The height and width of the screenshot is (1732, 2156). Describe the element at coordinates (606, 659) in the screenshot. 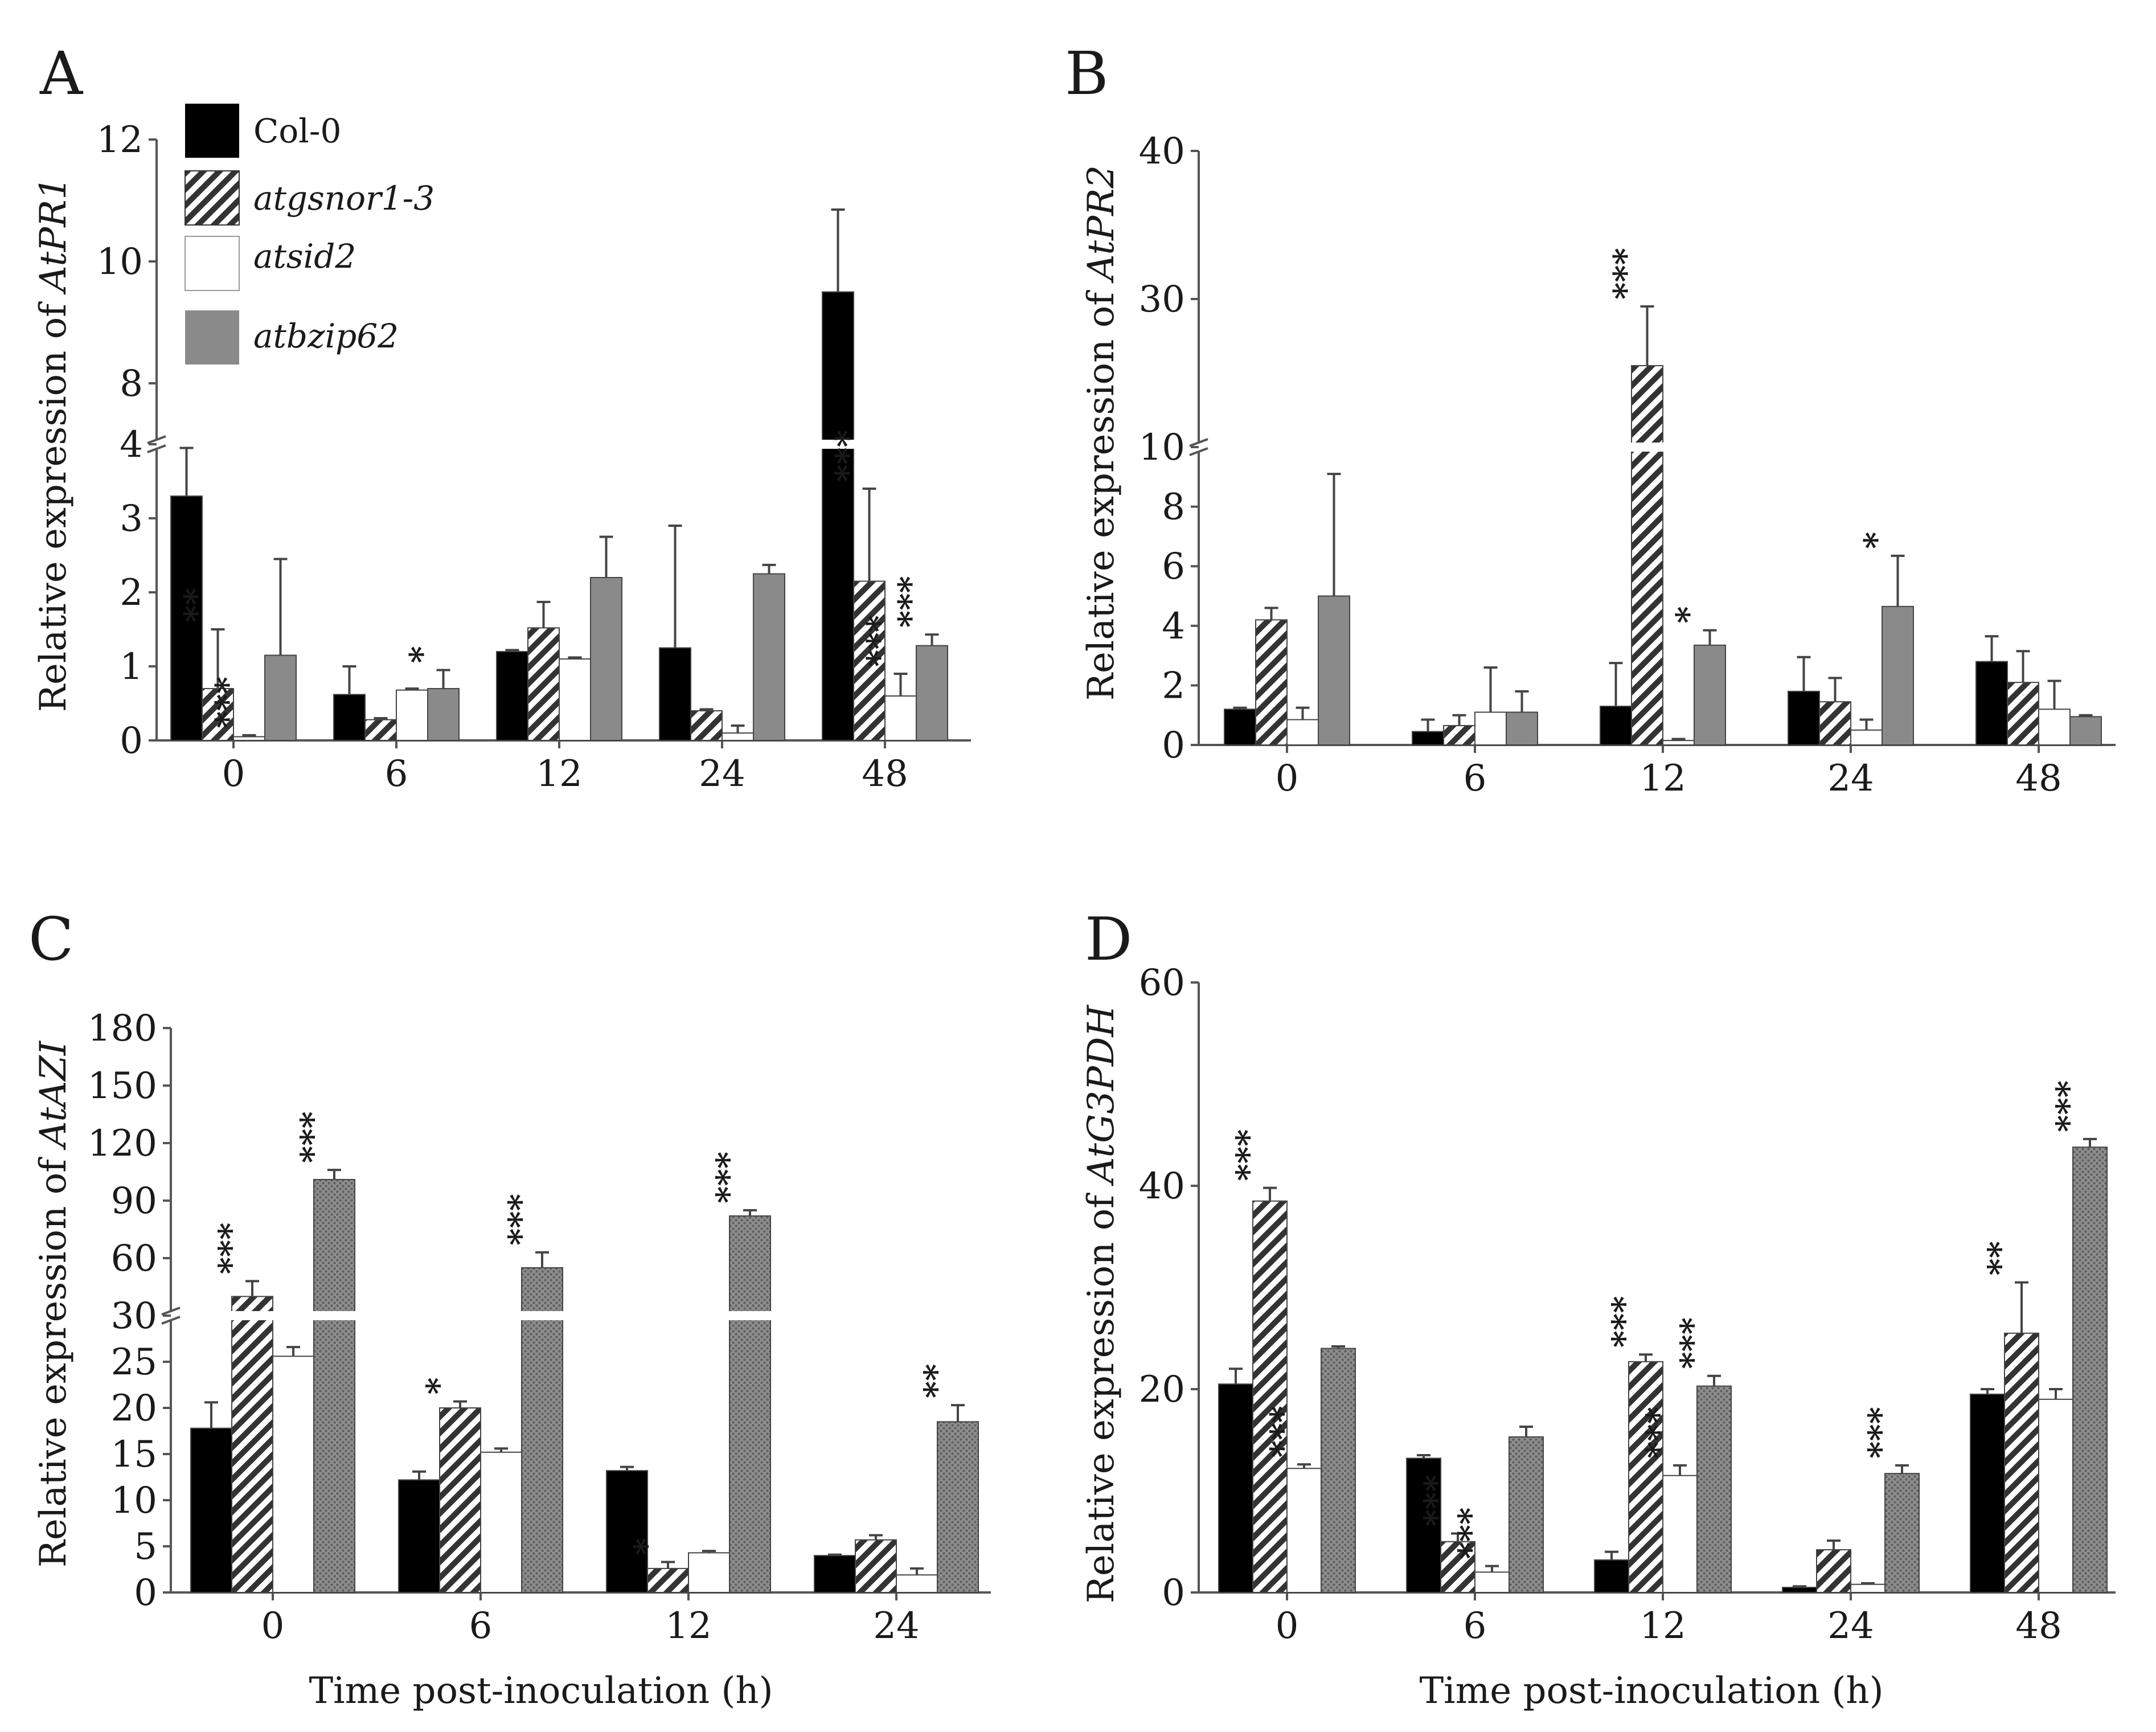

I see `bar-a-atbzip62` at that location.